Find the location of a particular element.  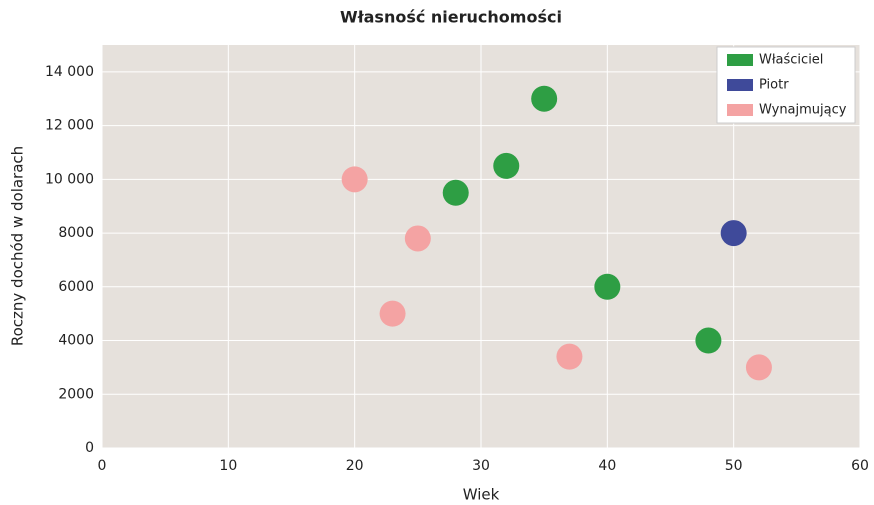

y-tick-label: 10 000 is located at coordinates (69, 179).